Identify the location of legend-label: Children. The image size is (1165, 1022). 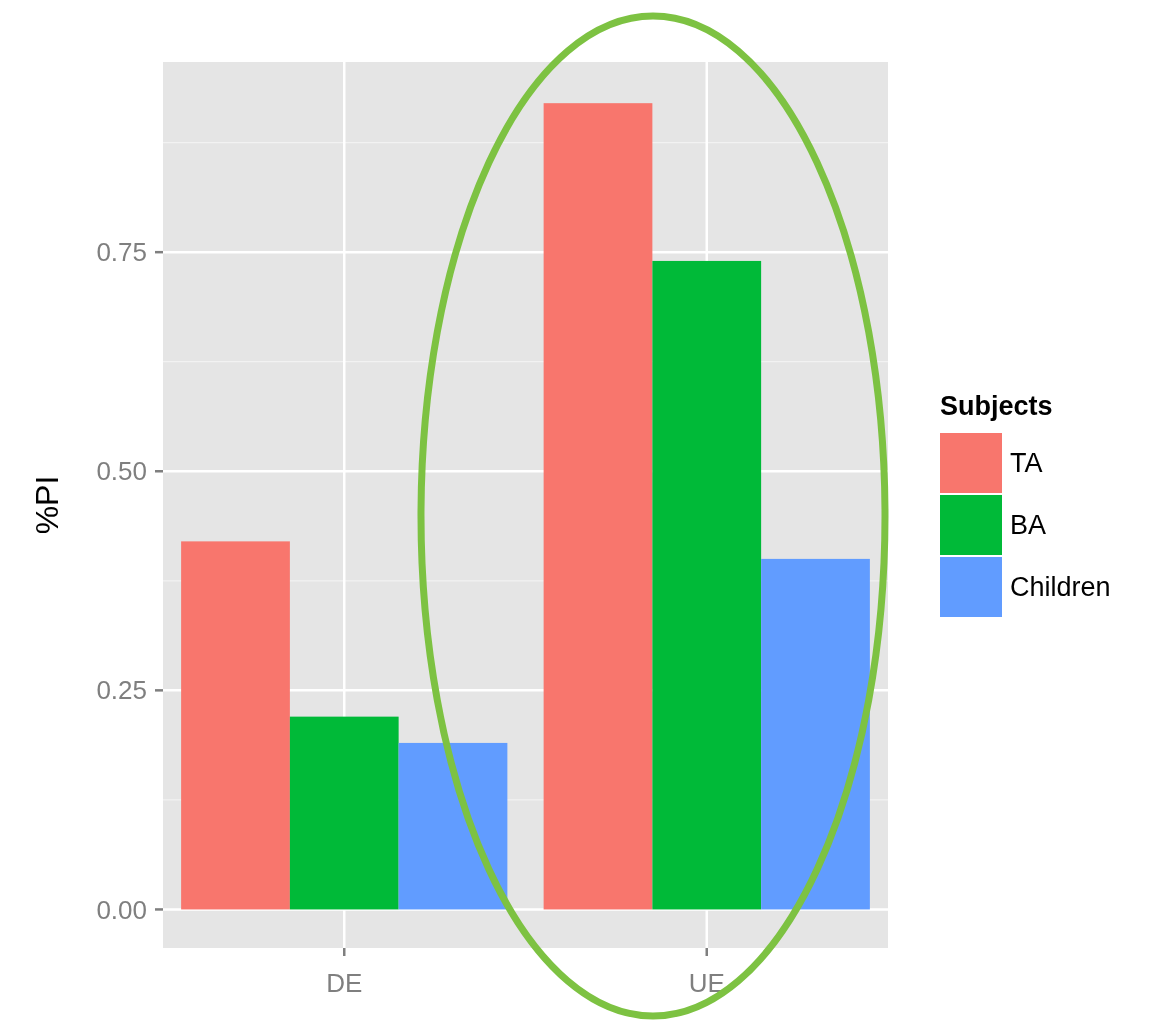
(1060, 587).